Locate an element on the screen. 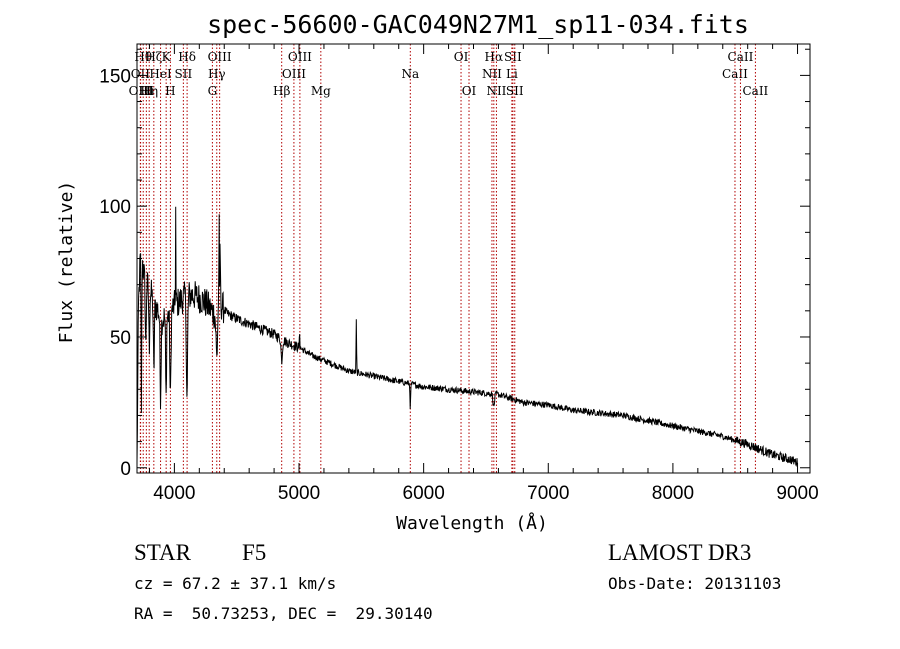  y-tick-label-100: 100 is located at coordinates (115, 207).